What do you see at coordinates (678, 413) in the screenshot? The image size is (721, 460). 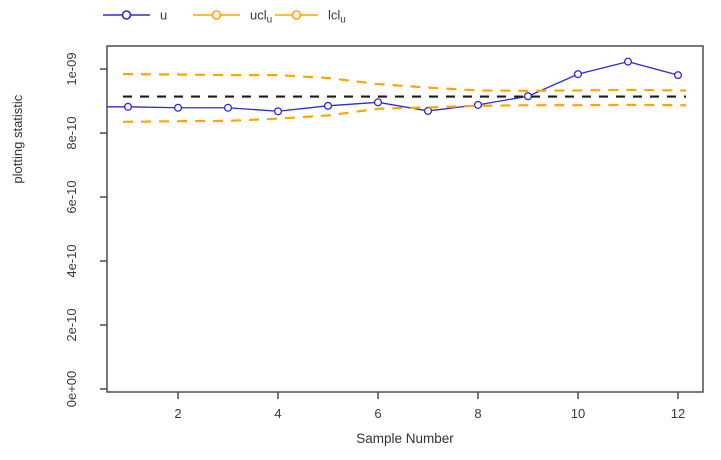 I see `x-axis-tick-label: 12` at bounding box center [678, 413].